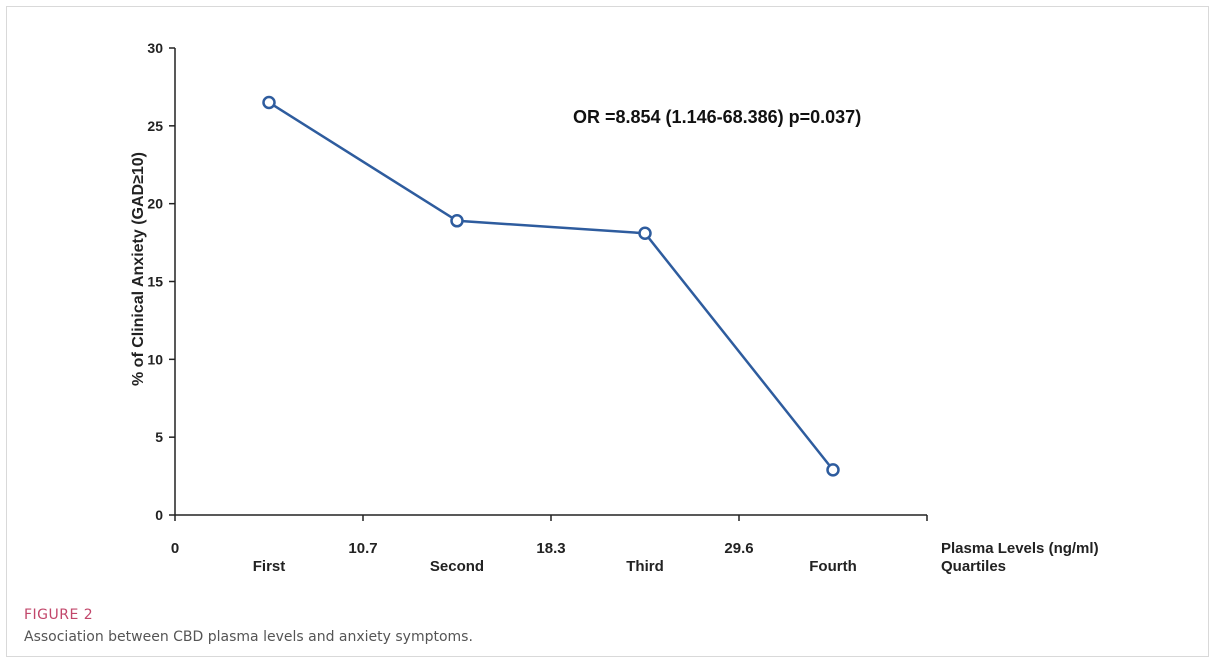  What do you see at coordinates (155, 359) in the screenshot?
I see `y-tick-label: 10` at bounding box center [155, 359].